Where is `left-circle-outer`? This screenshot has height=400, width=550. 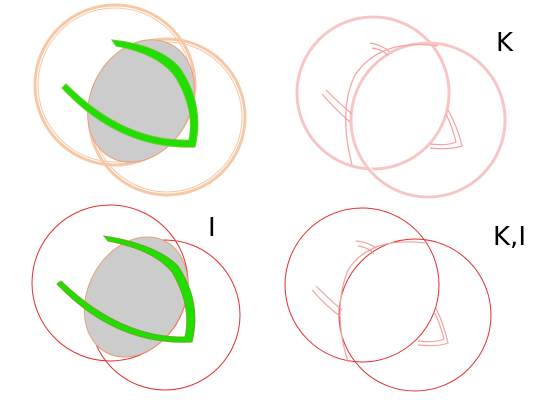
left-circle-outer is located at coordinates (115, 85).